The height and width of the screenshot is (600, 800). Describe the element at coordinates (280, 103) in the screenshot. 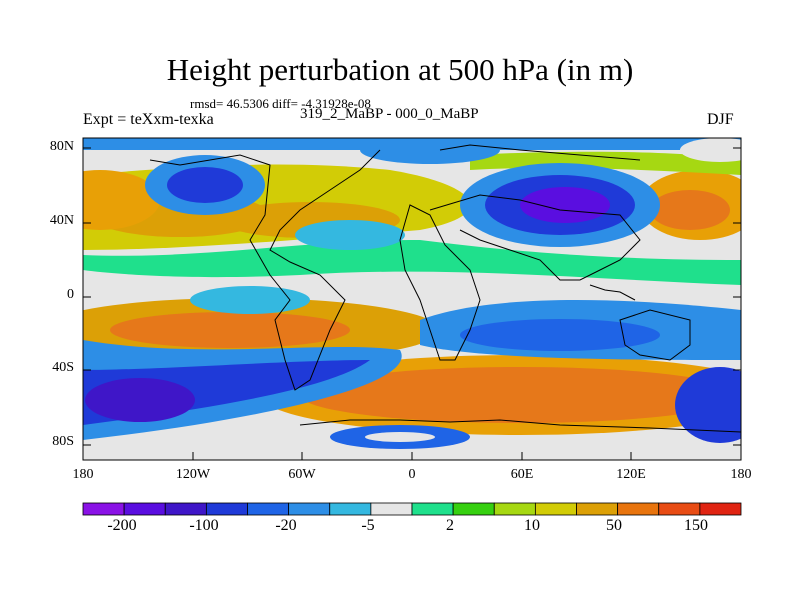

I see `stats-line: rmsd= 46.5306 diff= -4.31928e-08` at that location.